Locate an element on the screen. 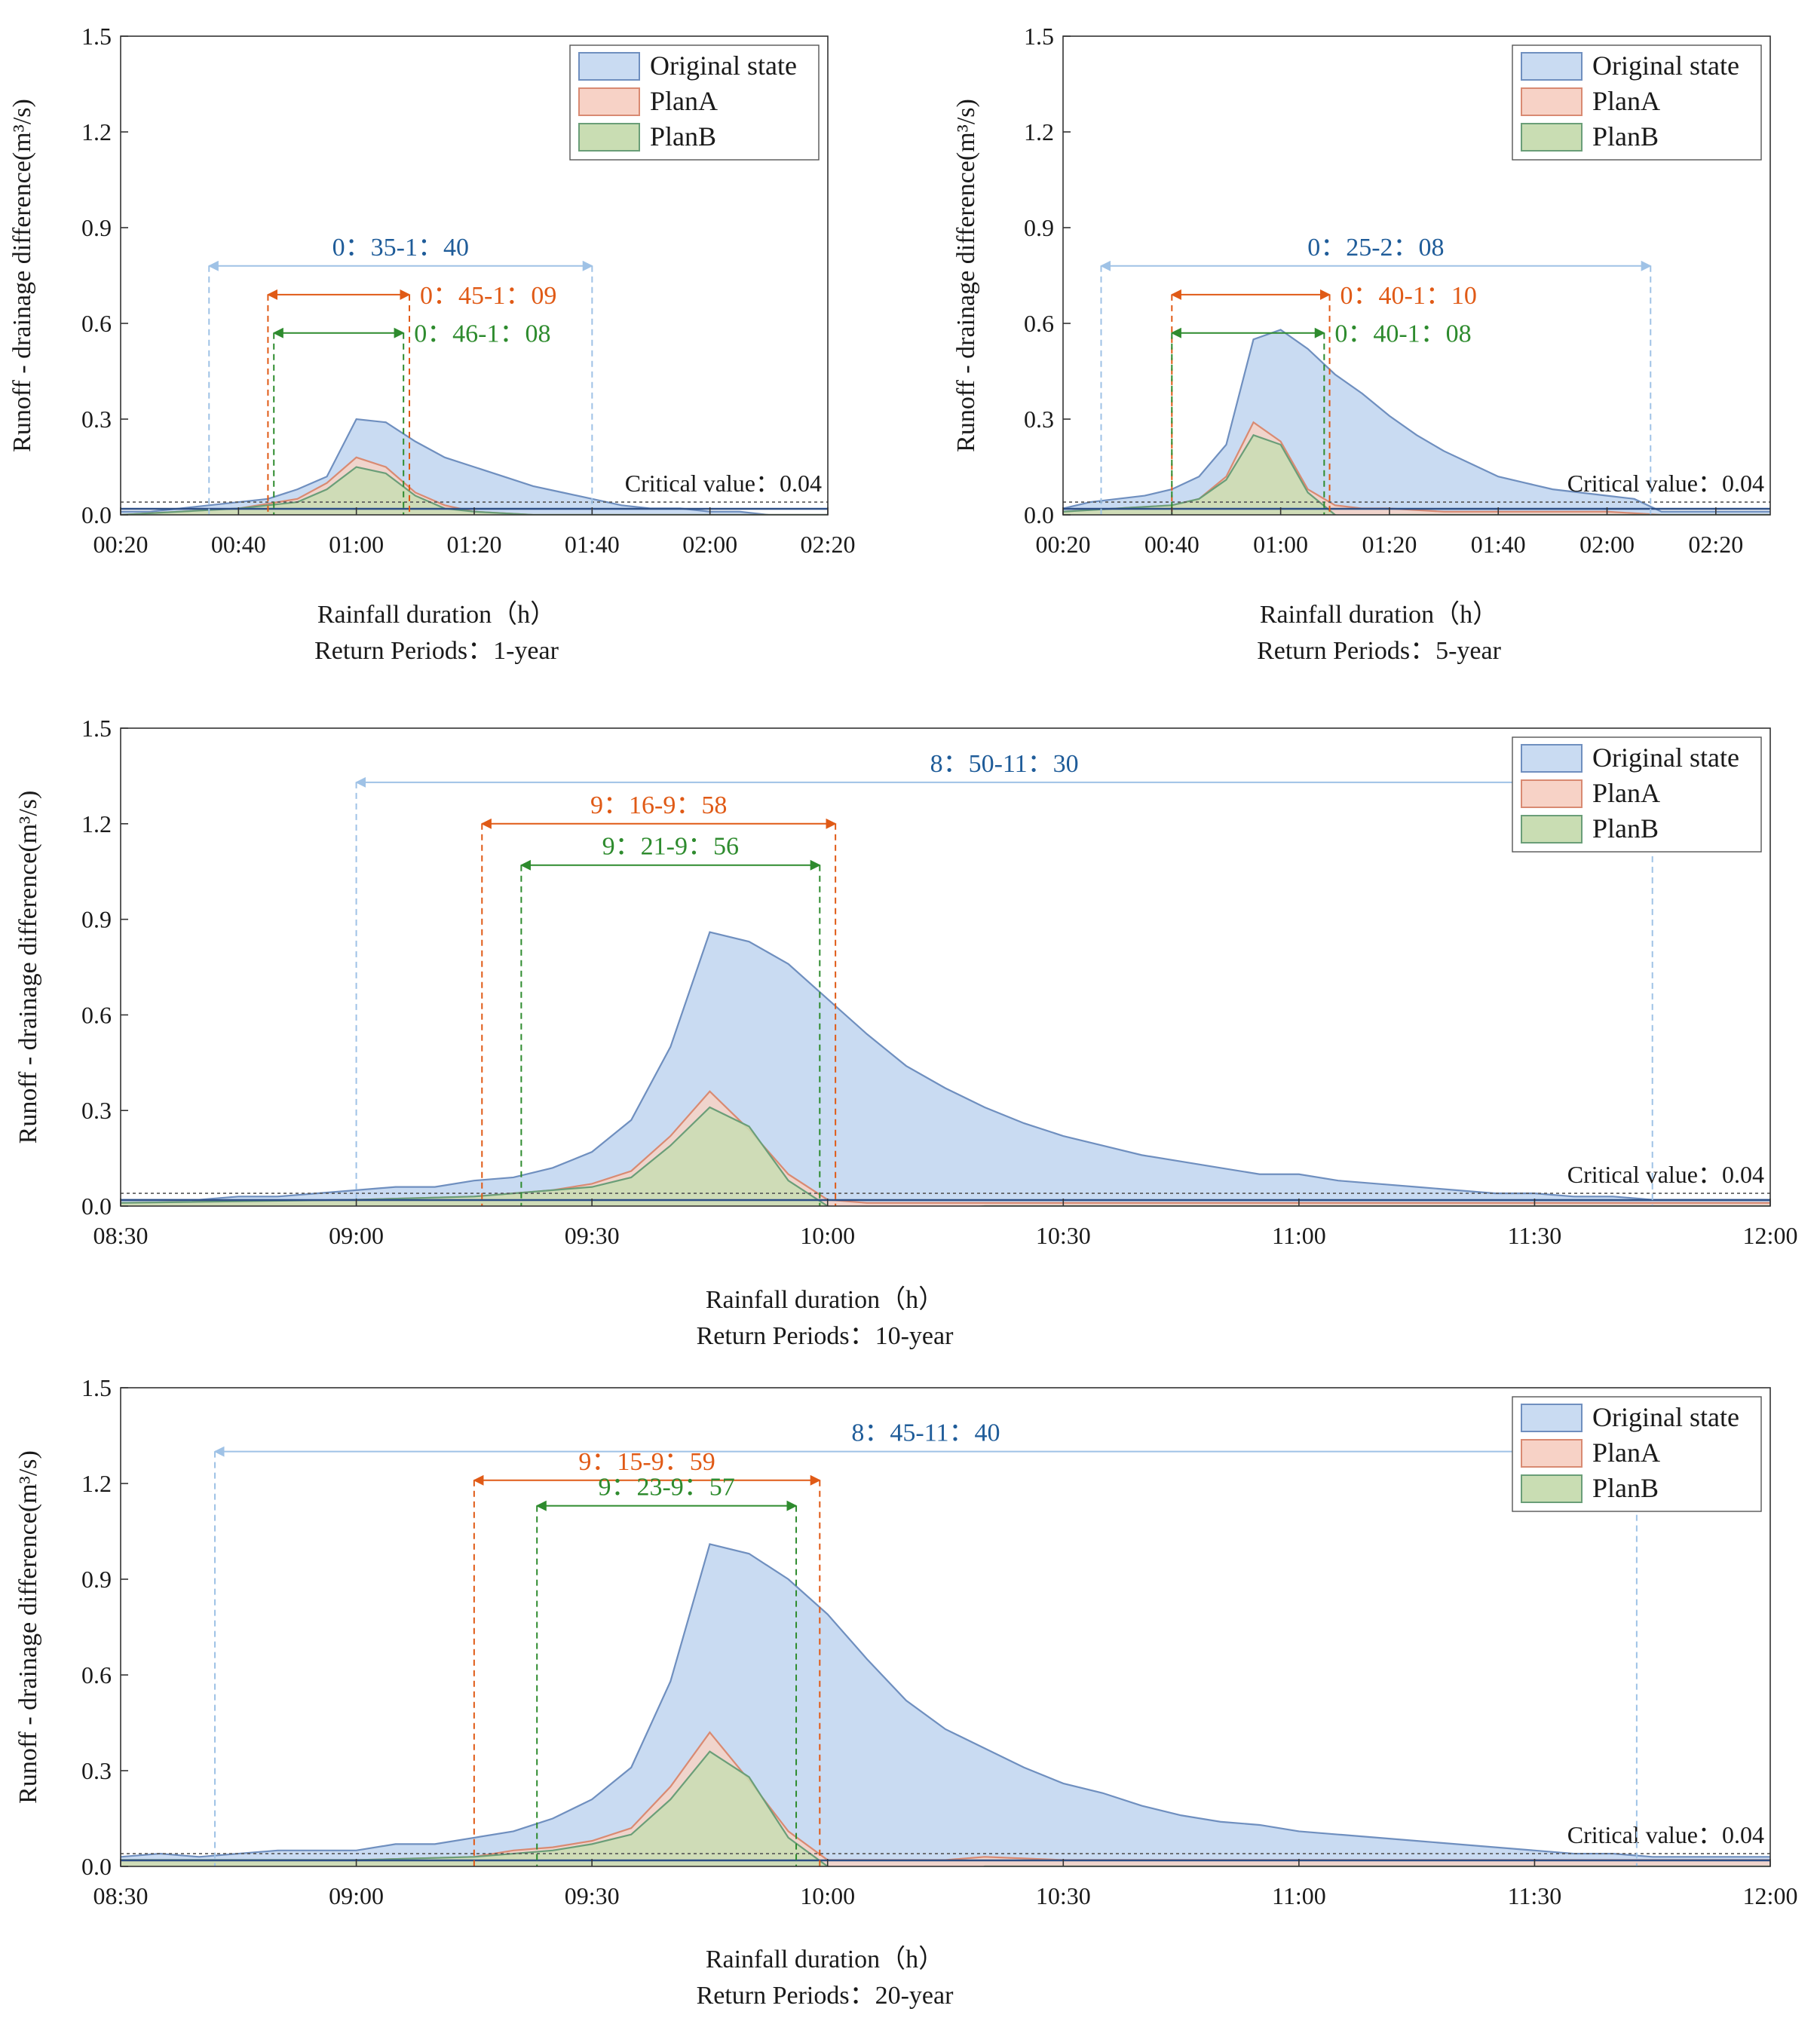  x-tick-label: 01:40 is located at coordinates (592, 545).